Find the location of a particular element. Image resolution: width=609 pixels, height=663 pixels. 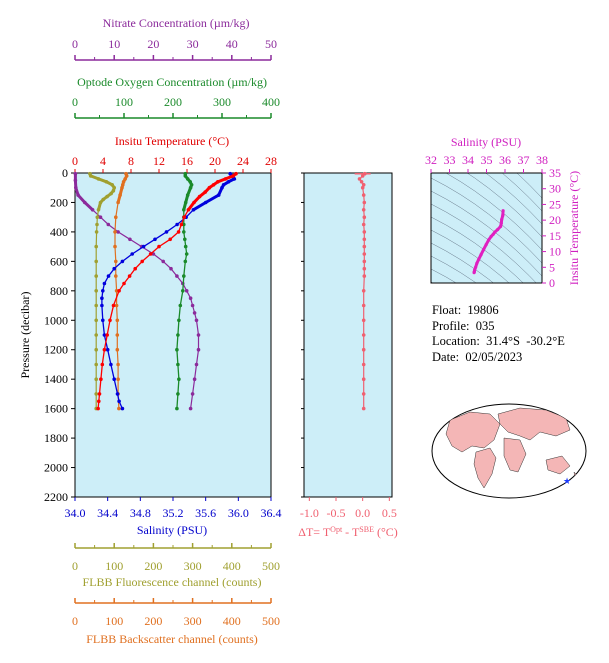

delta-t-axis-label: ΔT= TOpt - TSBE (°C) is located at coordinates (348, 532).